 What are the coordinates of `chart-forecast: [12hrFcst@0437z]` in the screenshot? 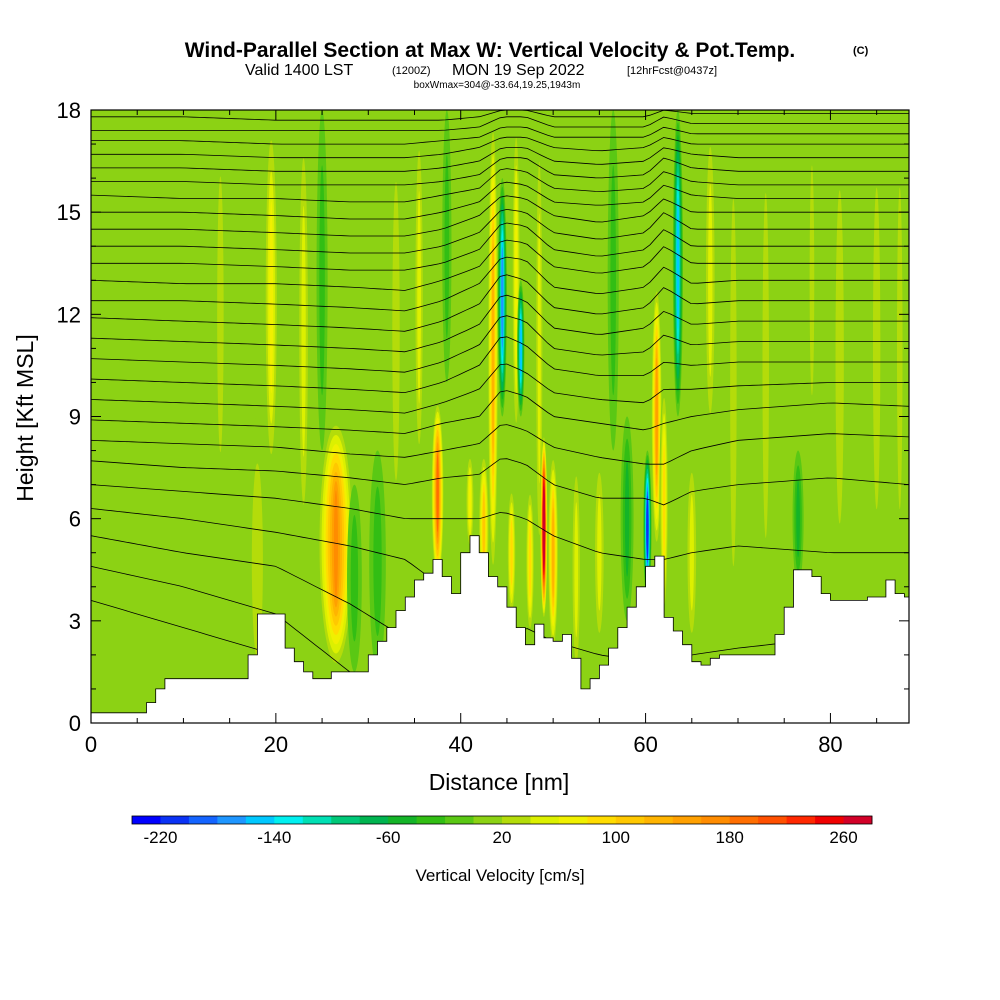 It's located at (672, 71).